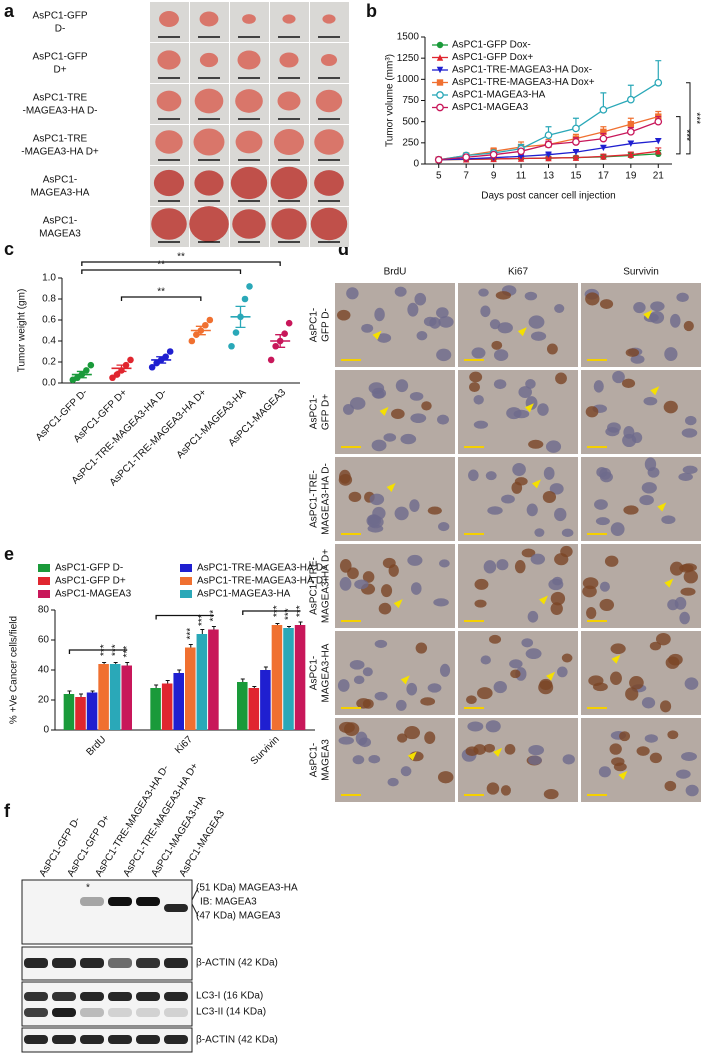 This screenshot has width=709, height=1054. I want to click on sig-bracket, so click(161, 298).